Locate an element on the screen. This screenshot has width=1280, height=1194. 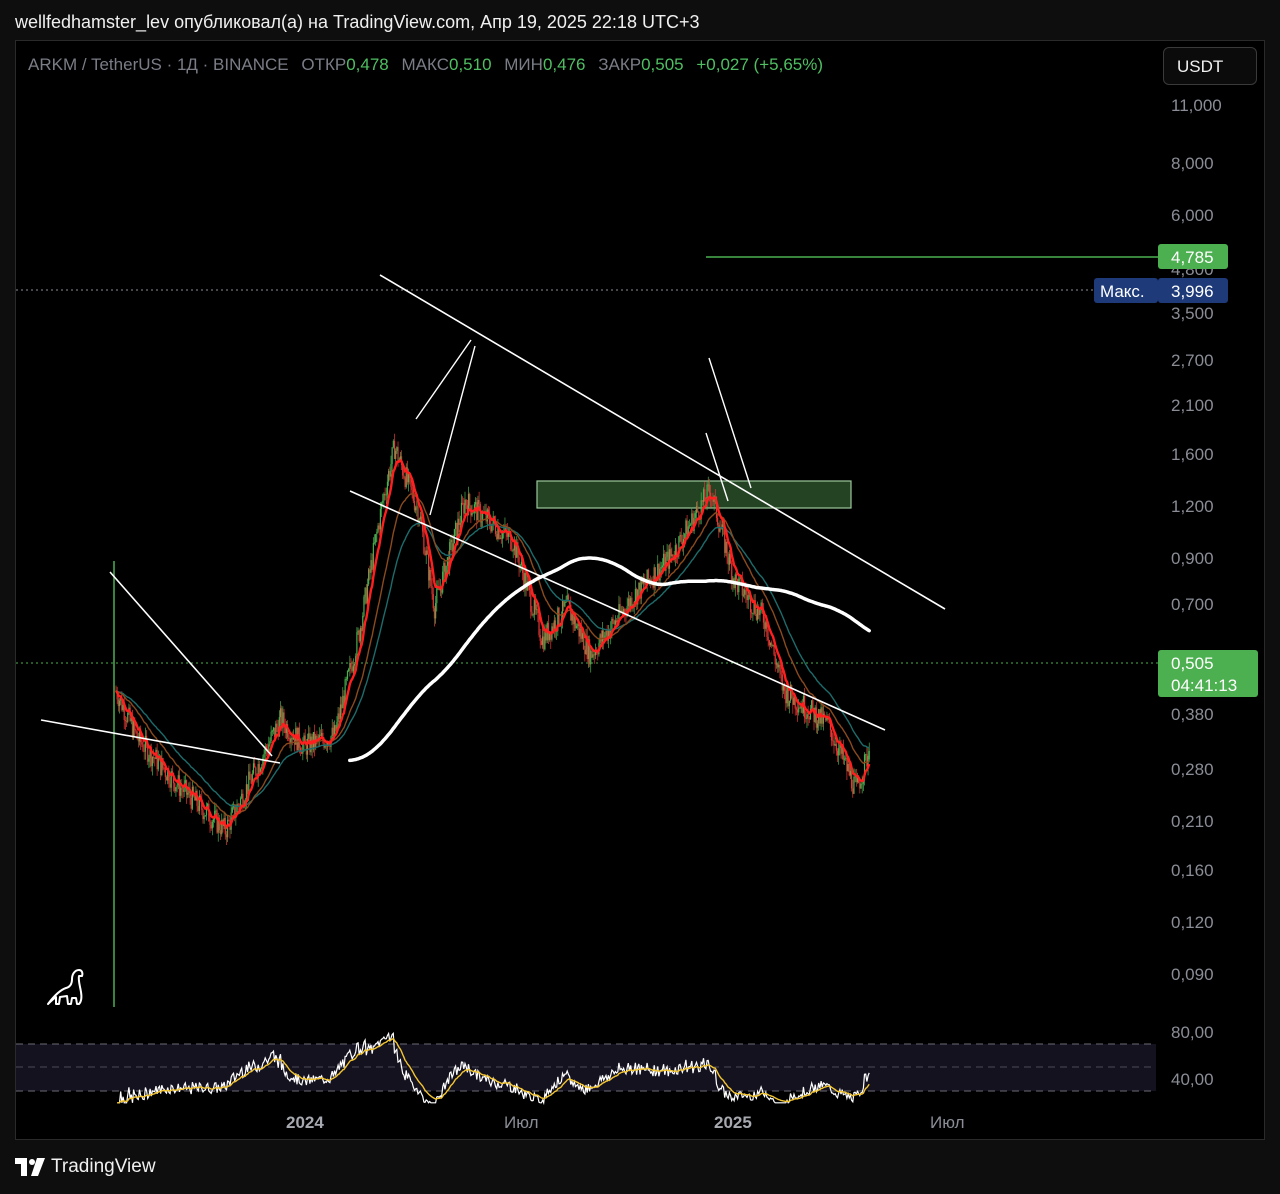
time-label-2025: 2025 is located at coordinates (733, 1122).